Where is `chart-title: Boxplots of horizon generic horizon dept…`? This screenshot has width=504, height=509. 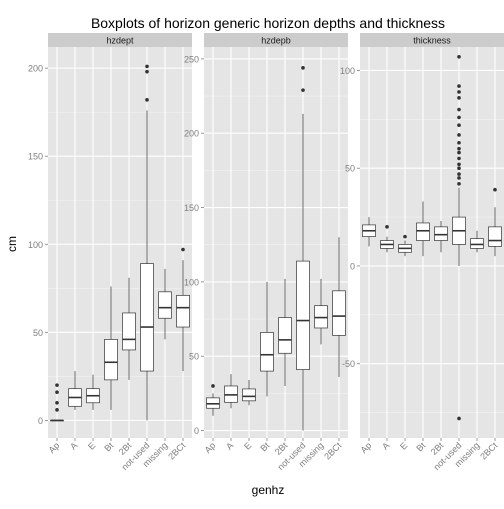
chart-title: Boxplots of horizon generic horizon dept… is located at coordinates (268, 23).